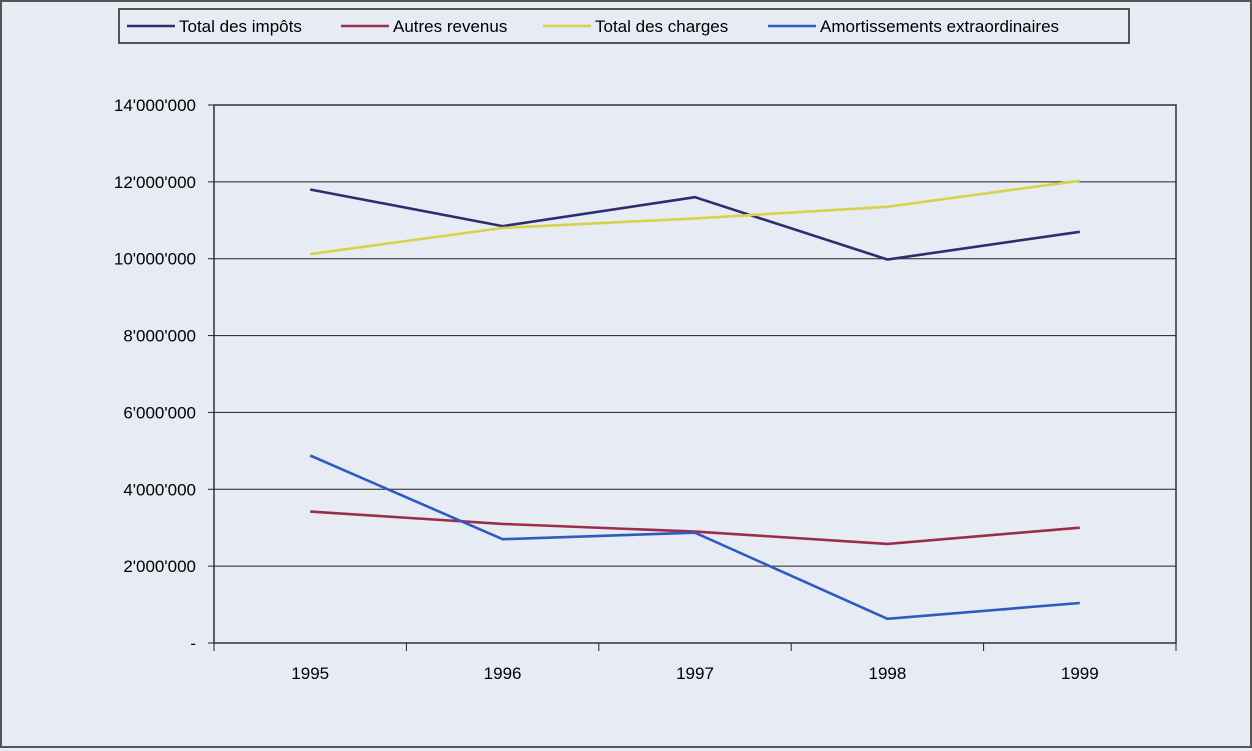 The image size is (1252, 751). Describe the element at coordinates (159, 489) in the screenshot. I see `y-tick-label: 4'000'000` at that location.